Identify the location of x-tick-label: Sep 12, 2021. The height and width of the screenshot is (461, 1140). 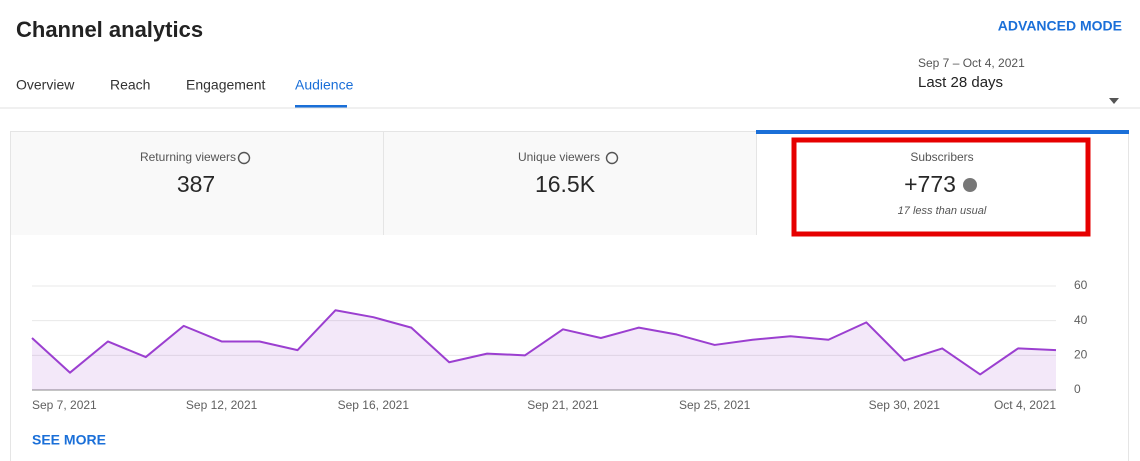
(222, 405).